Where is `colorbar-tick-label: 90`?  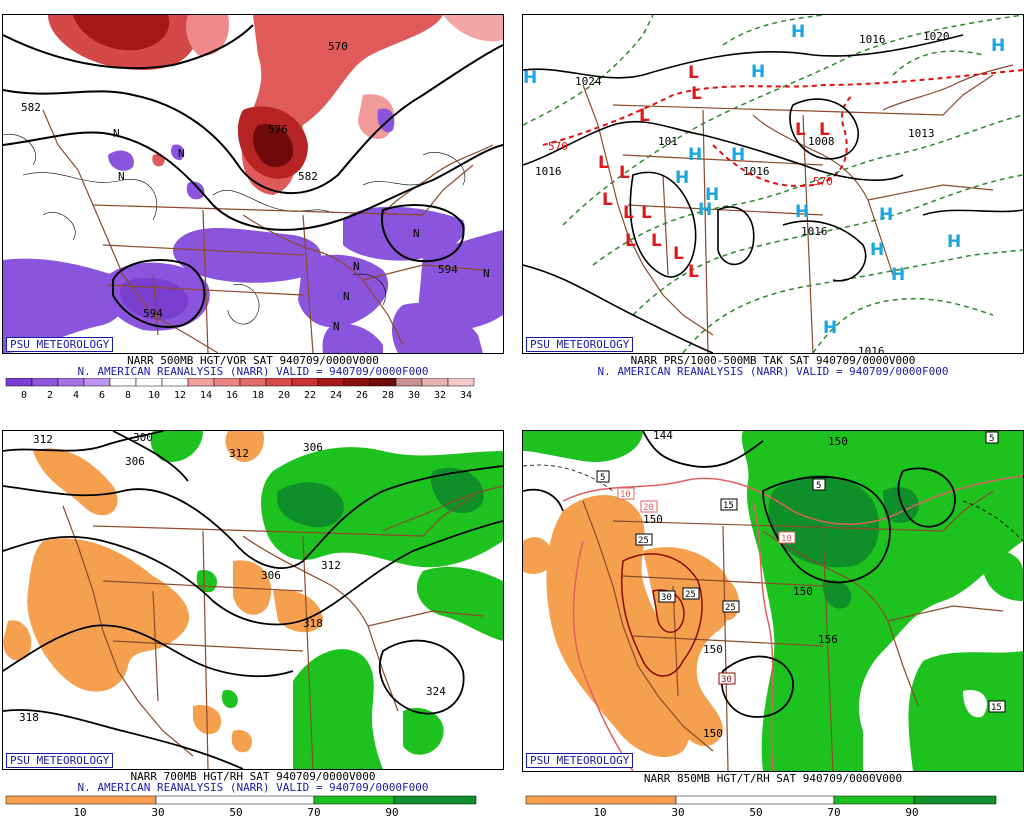 colorbar-tick-label: 90 is located at coordinates (911, 812).